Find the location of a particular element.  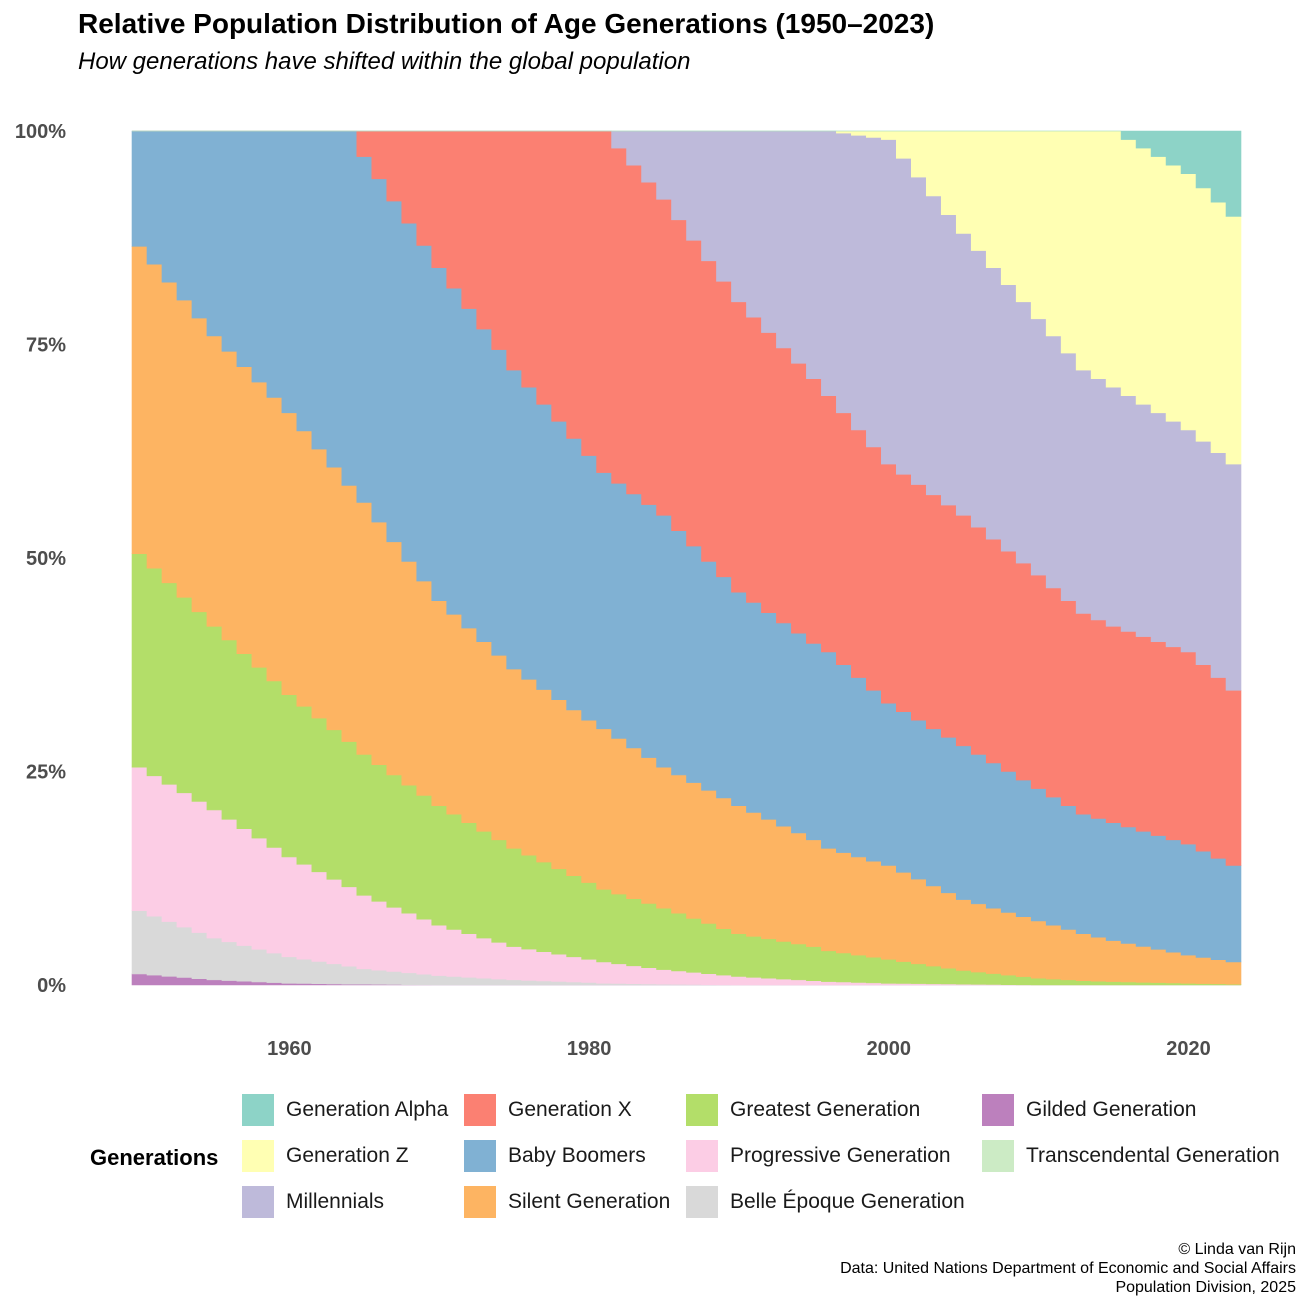

legend-item: Progressive Generation is located at coordinates (818, 1156).